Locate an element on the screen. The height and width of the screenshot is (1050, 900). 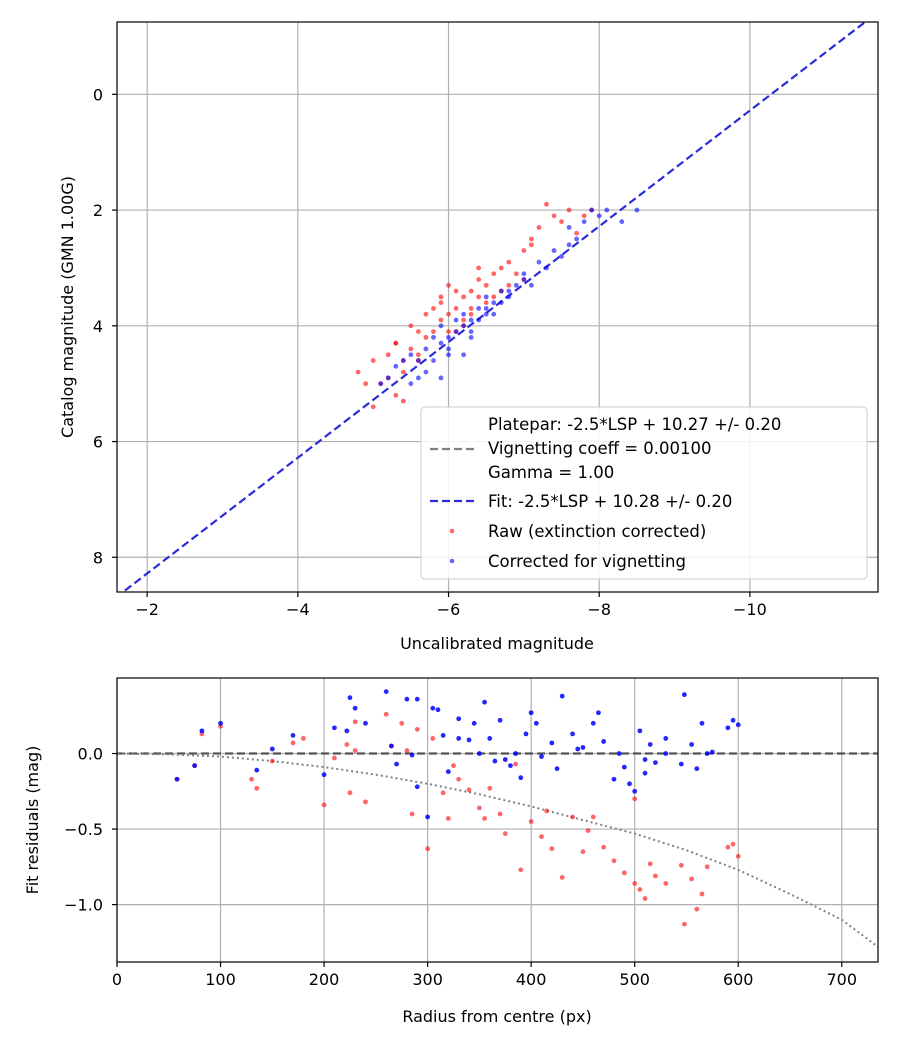
legend-fit: Fit: -2.5*LSP + 10.28 +/- 0.20 is located at coordinates (610, 501).